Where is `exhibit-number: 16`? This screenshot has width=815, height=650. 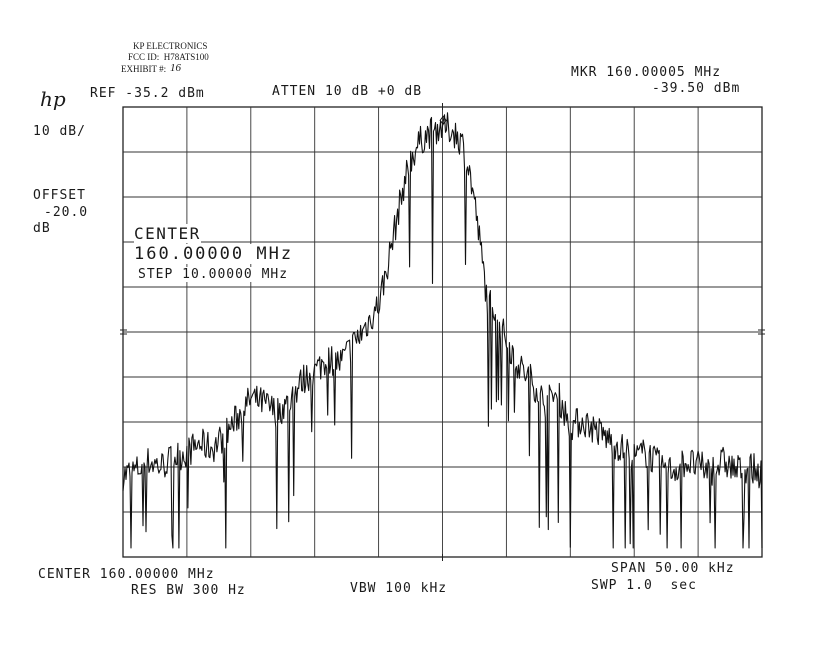
exhibit-number: 16 is located at coordinates (175, 68).